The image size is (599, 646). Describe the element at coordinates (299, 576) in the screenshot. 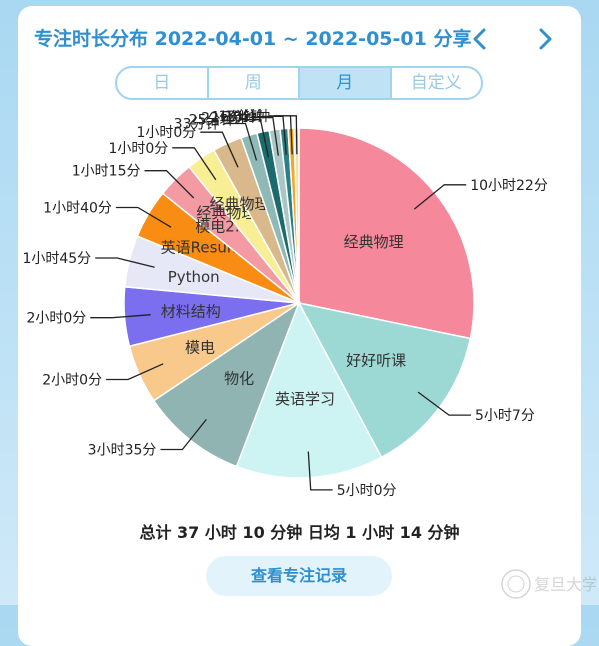

I see `view-records-button: 查看专注记录` at that location.